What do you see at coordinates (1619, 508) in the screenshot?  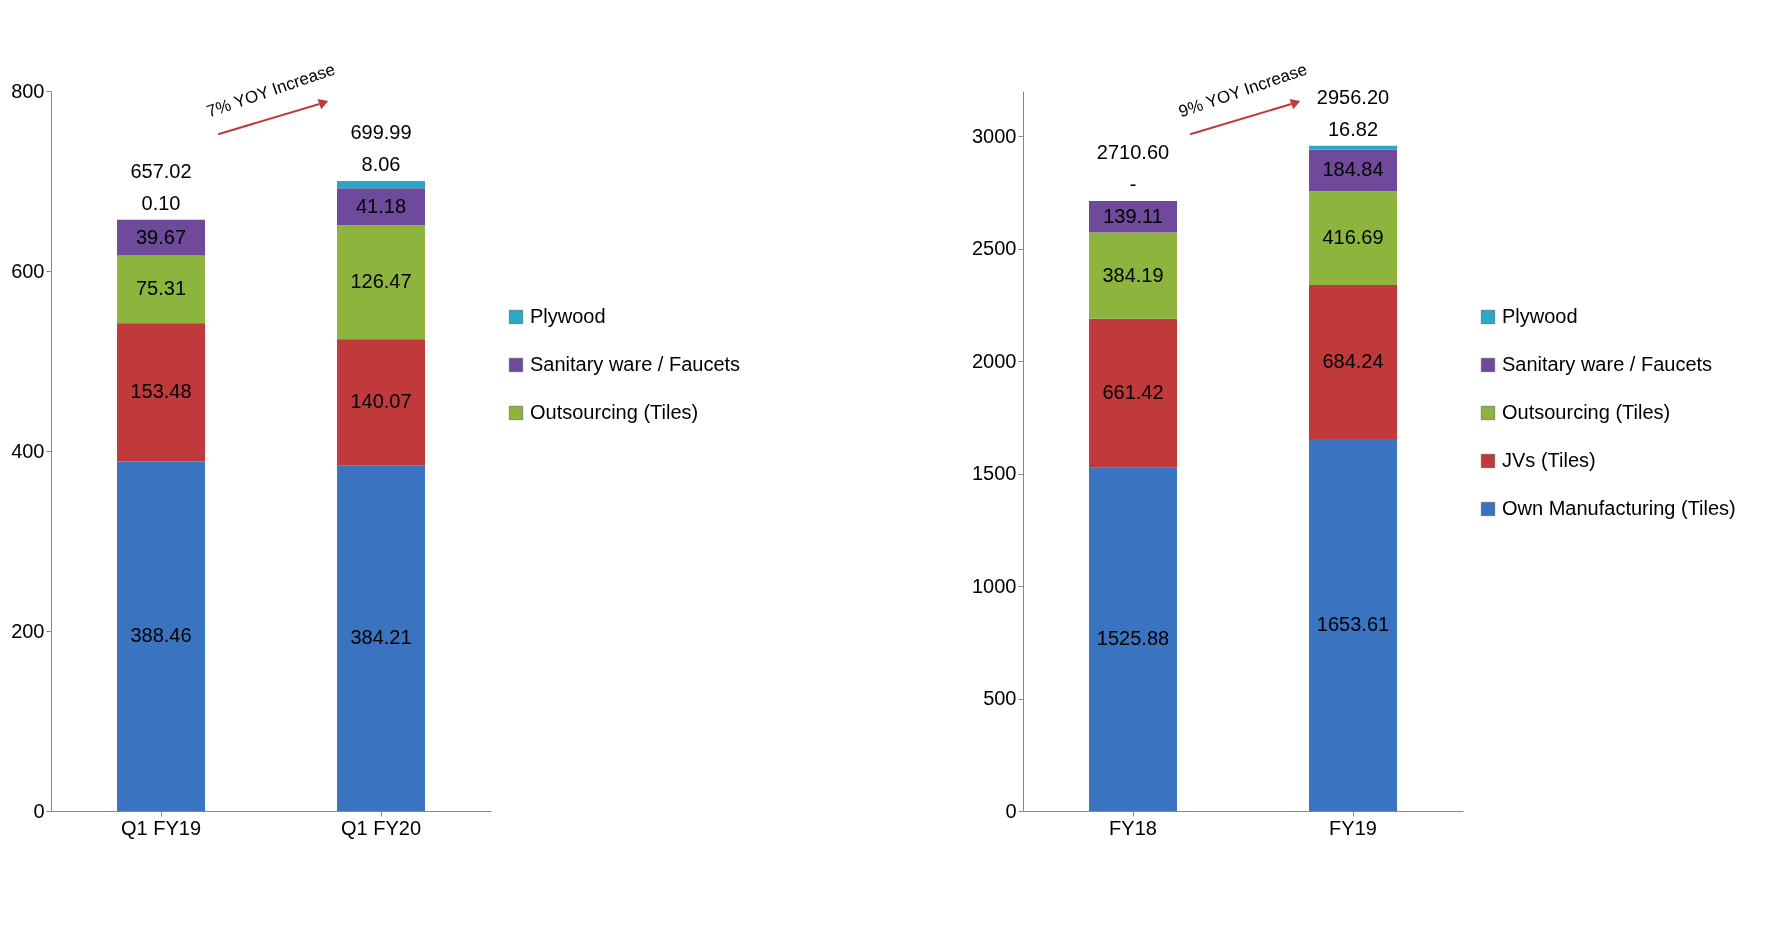 I see `legend-label: Own Manufacturing (Tiles)` at bounding box center [1619, 508].